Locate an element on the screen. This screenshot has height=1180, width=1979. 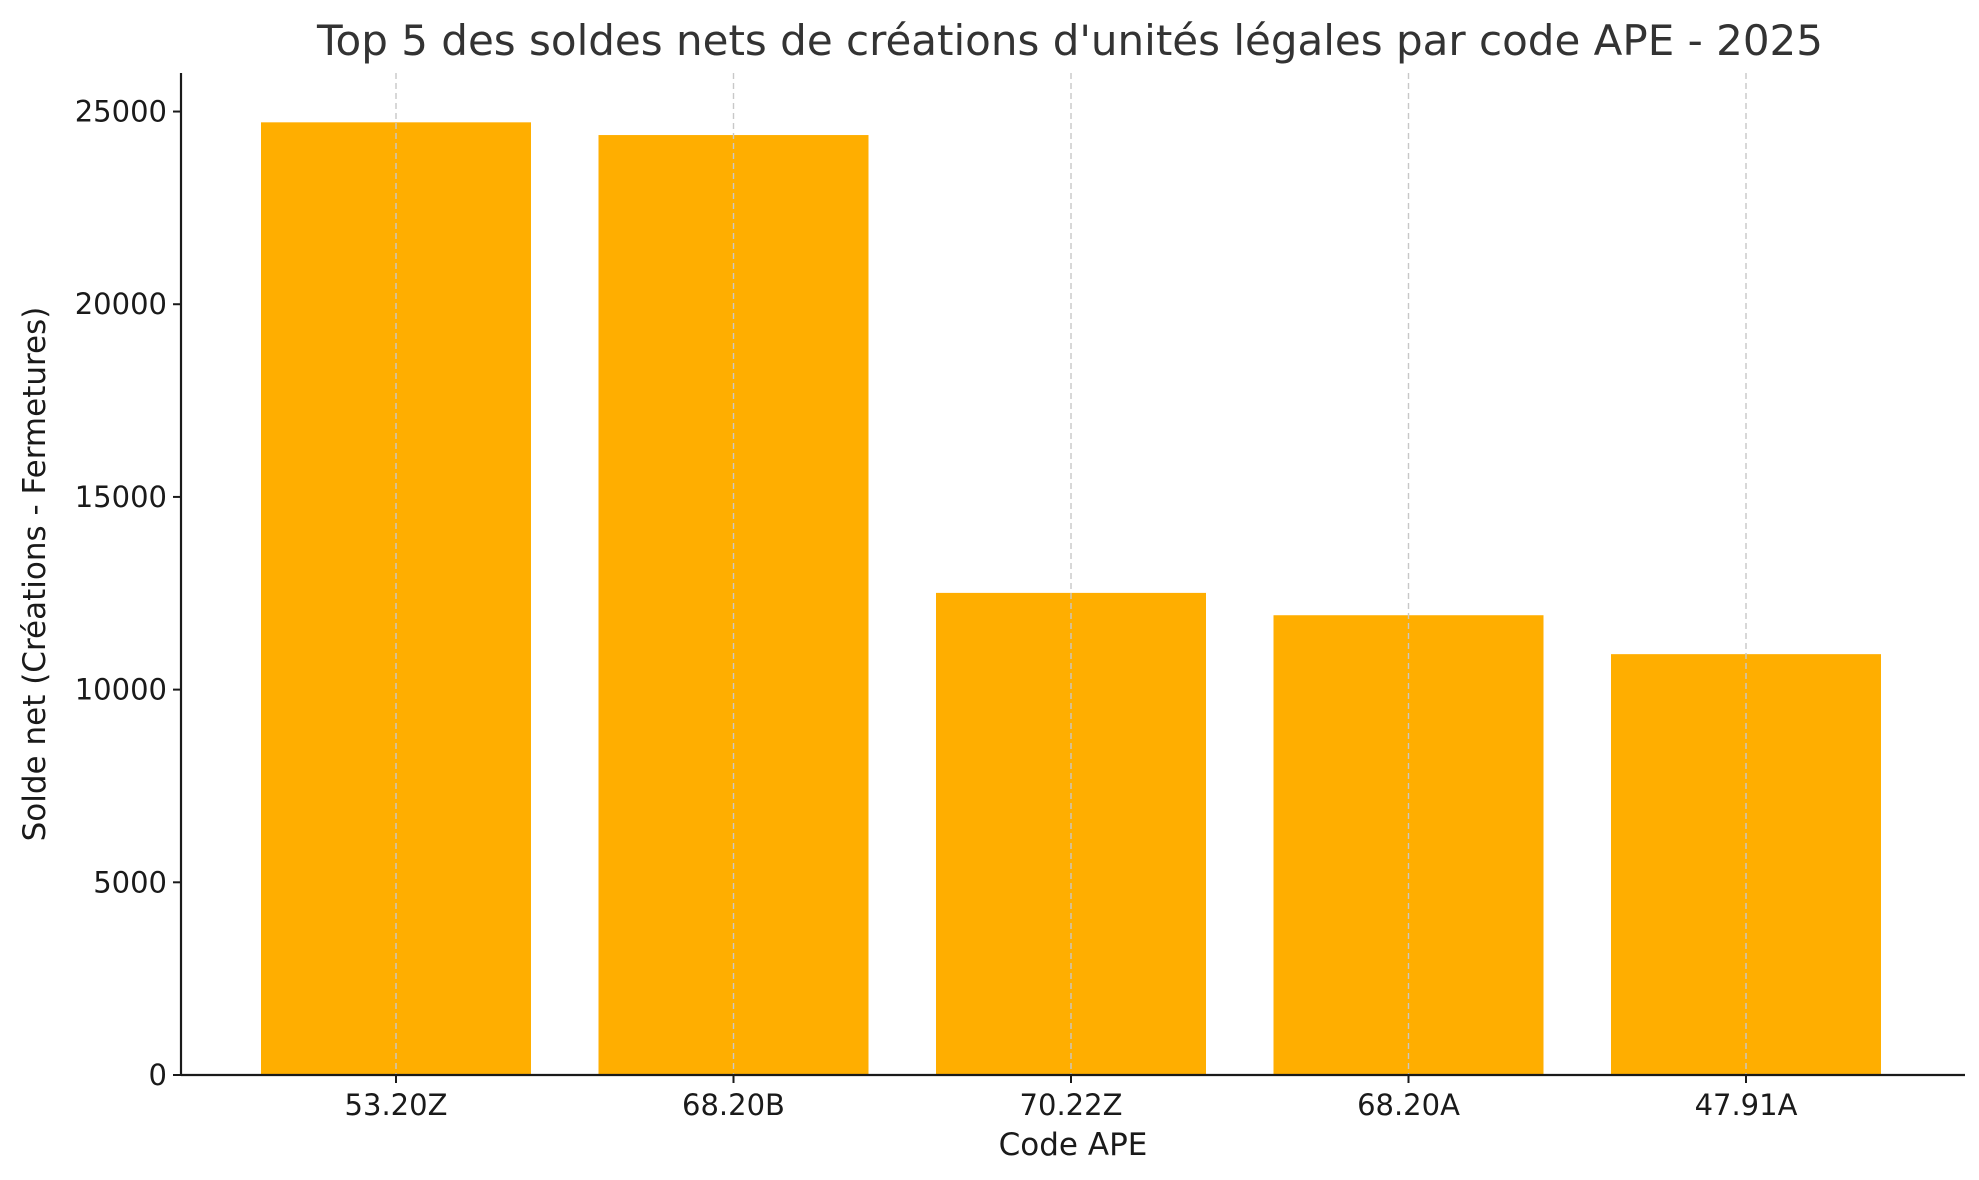
x-tick-label-70.22Z: 70.22Z is located at coordinates (1071, 1105).